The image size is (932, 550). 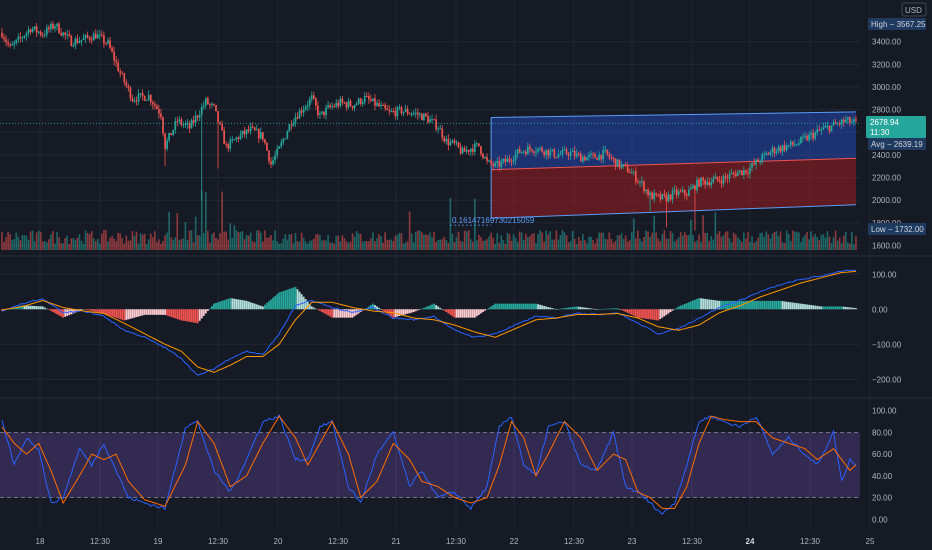 What do you see at coordinates (882, 498) in the screenshot?
I see `stoch-tick-label: 20.00` at bounding box center [882, 498].